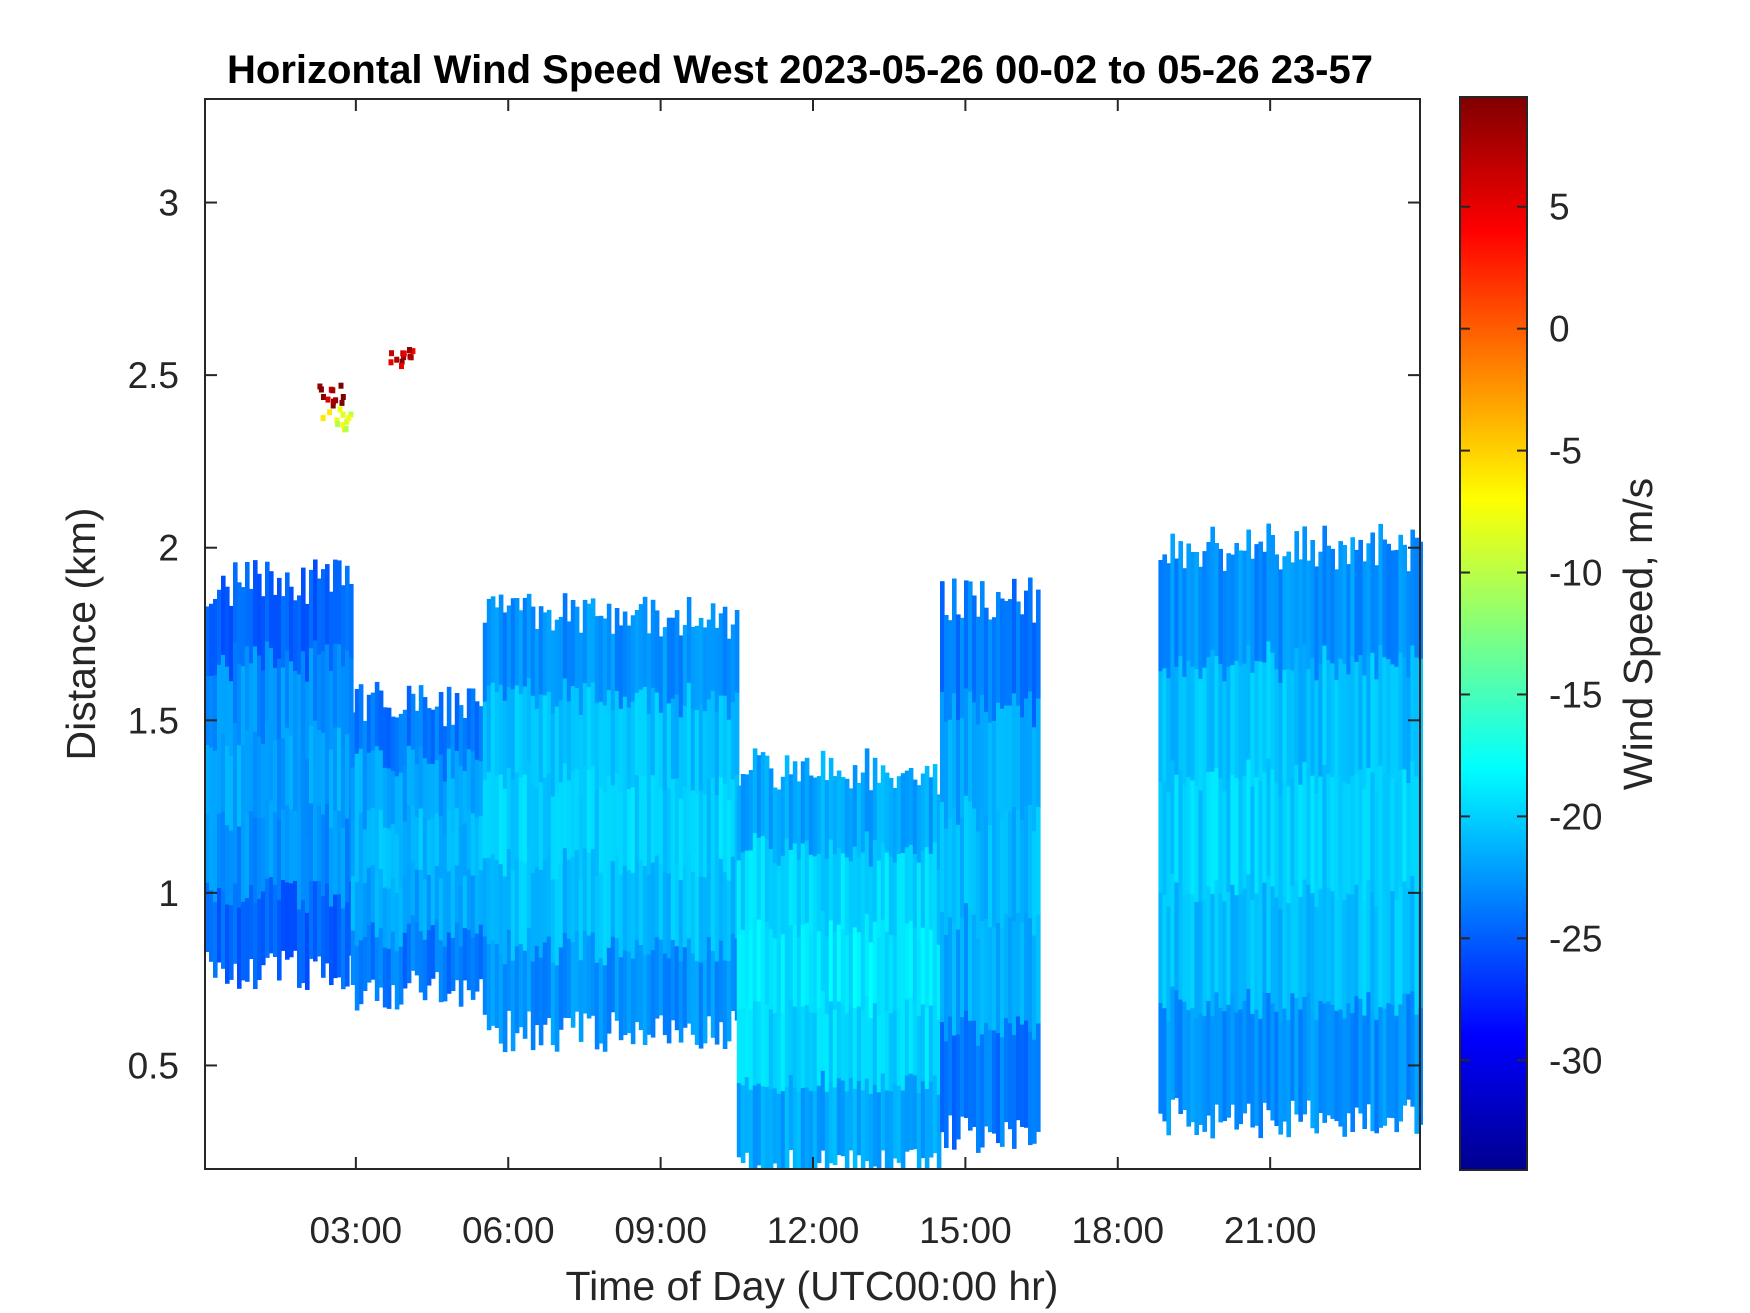 The image size is (1750, 1313). I want to click on colorbar-gradient, so click(1493, 633).